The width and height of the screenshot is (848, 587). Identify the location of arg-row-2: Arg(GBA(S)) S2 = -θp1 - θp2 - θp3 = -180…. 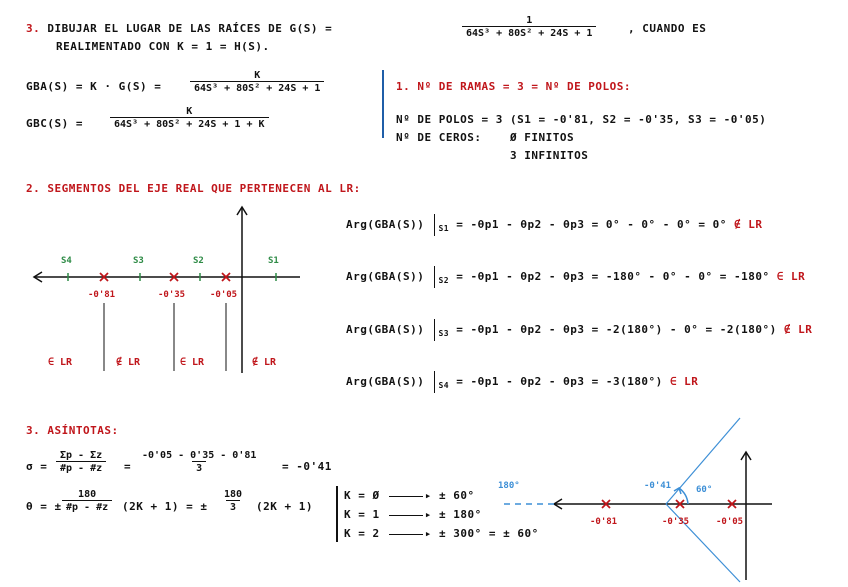
(575, 277).